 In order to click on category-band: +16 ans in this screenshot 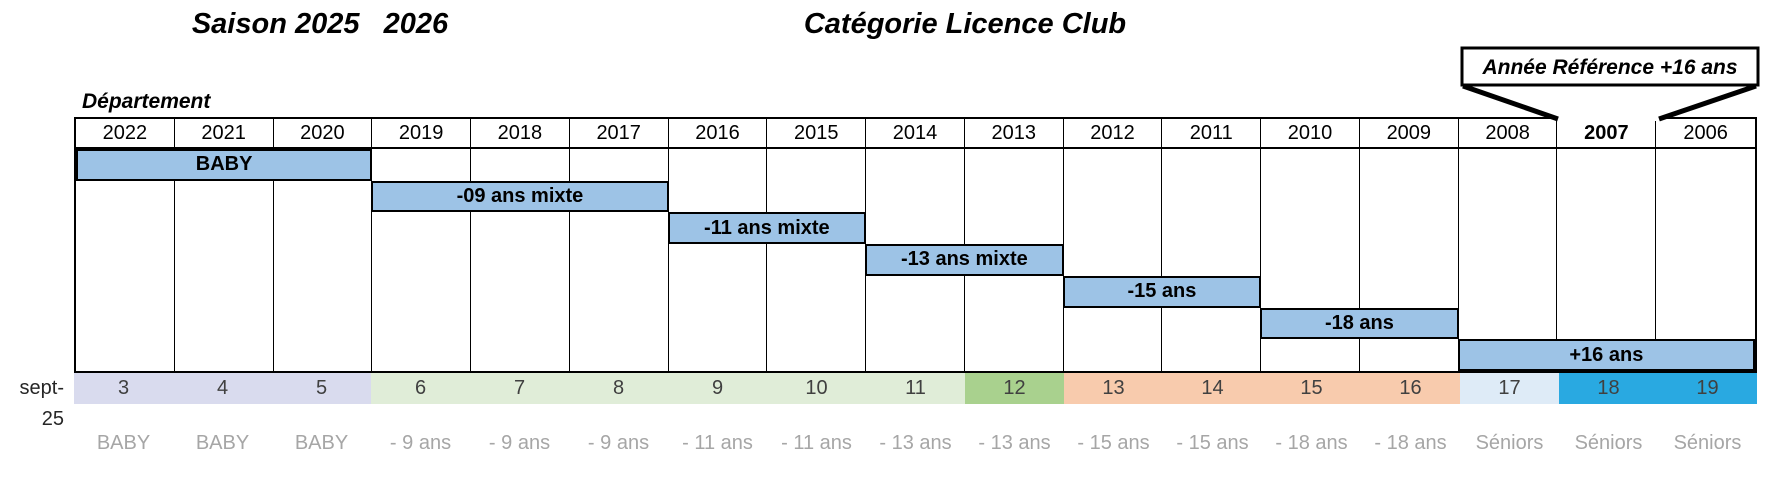, I will do `click(1606, 355)`.